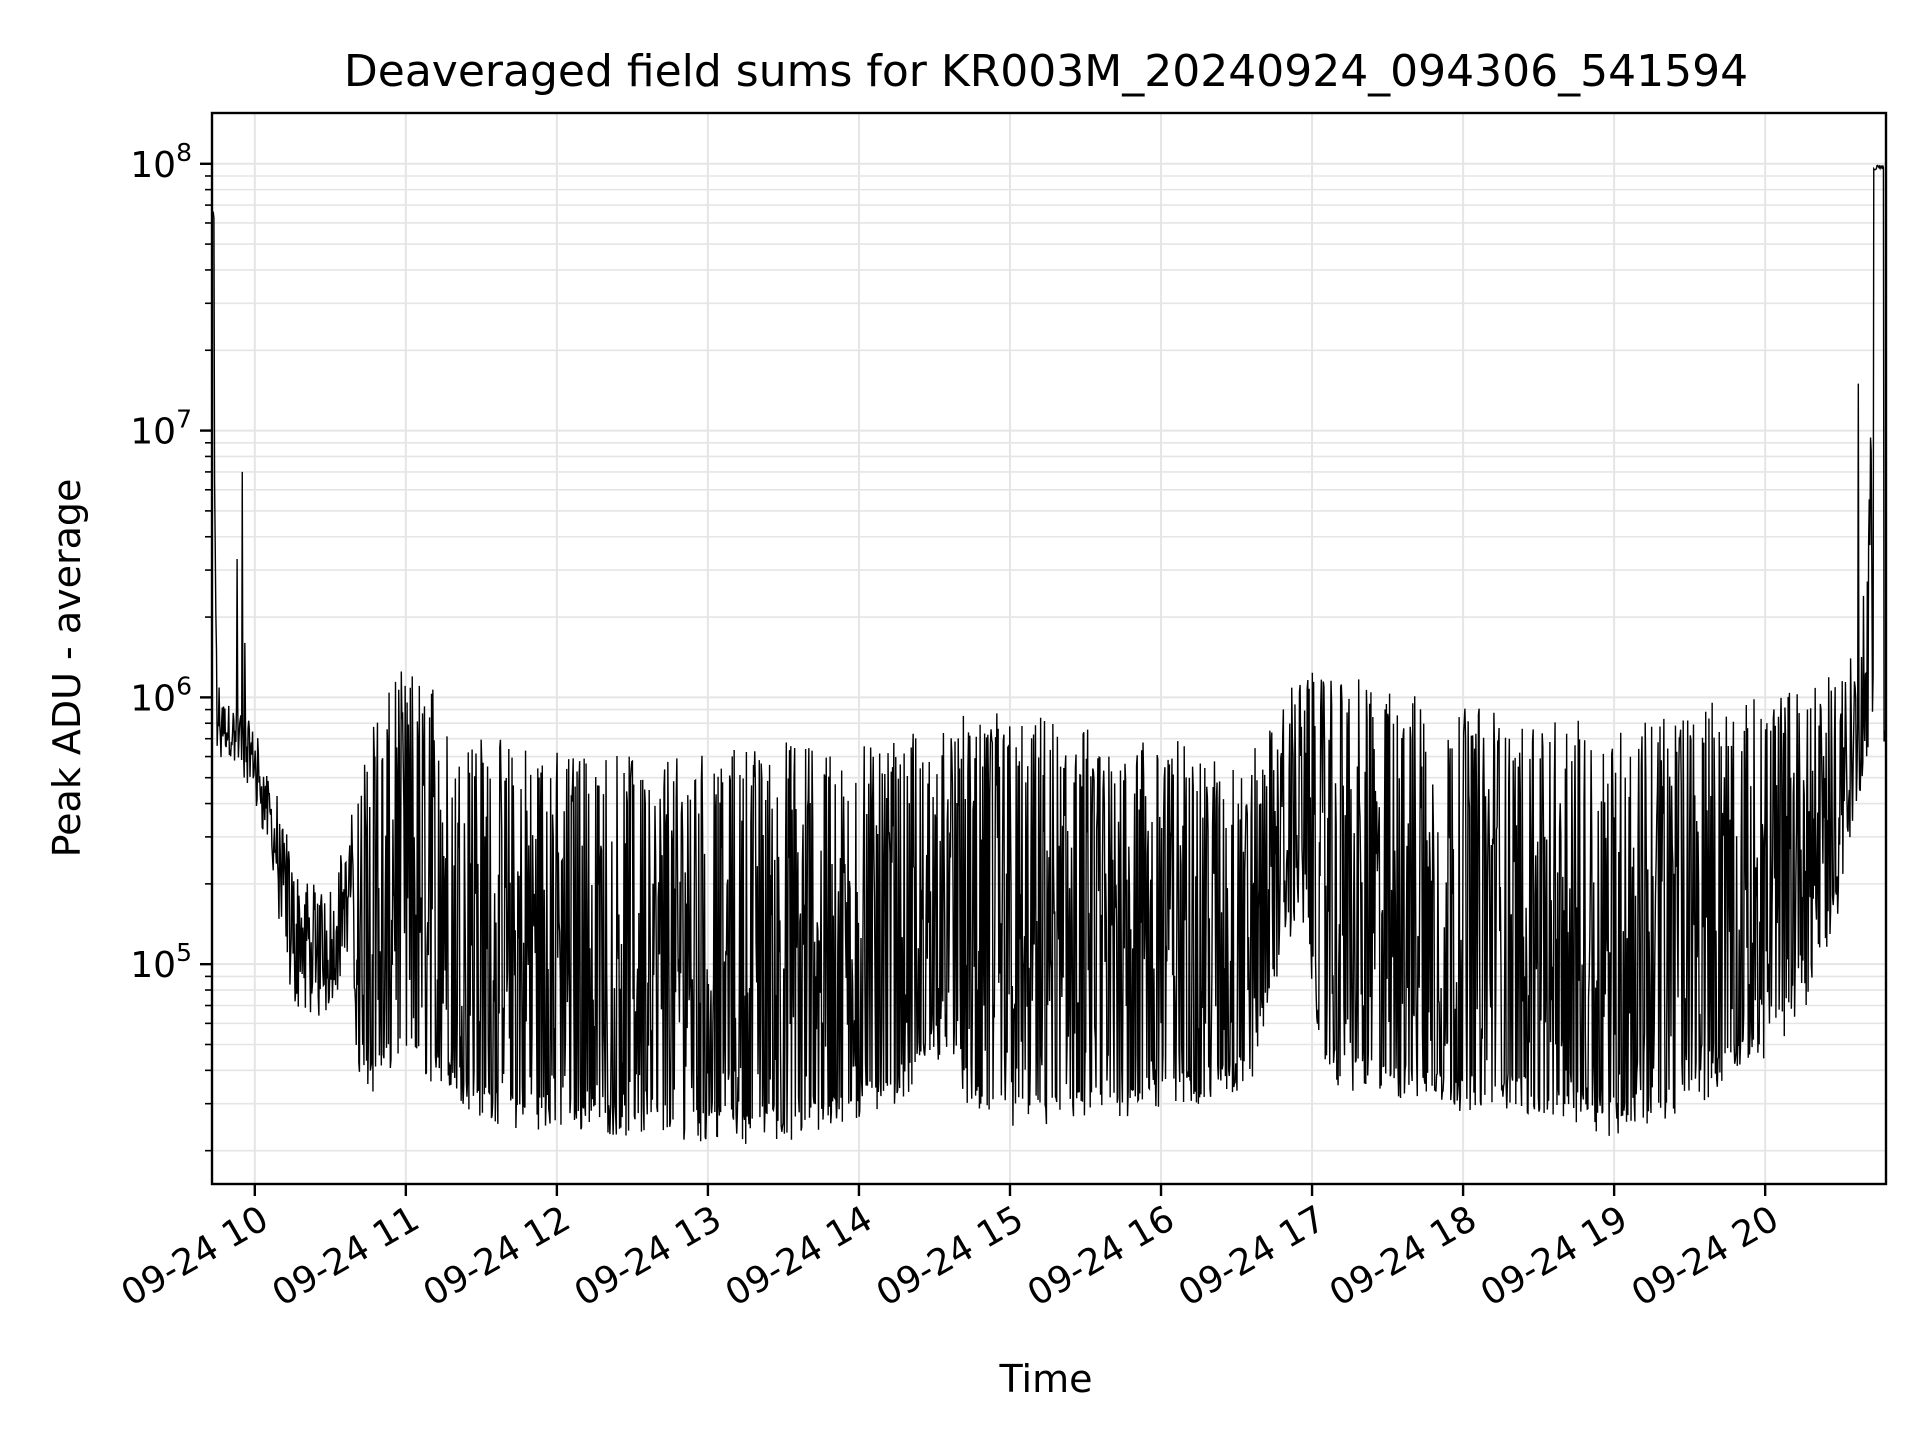 Image resolution: width=1920 pixels, height=1440 pixels. Describe the element at coordinates (171, 645) in the screenshot. I see `y-axis-ticks: 10⁵ 10⁶ 10⁷ 10⁸` at that location.